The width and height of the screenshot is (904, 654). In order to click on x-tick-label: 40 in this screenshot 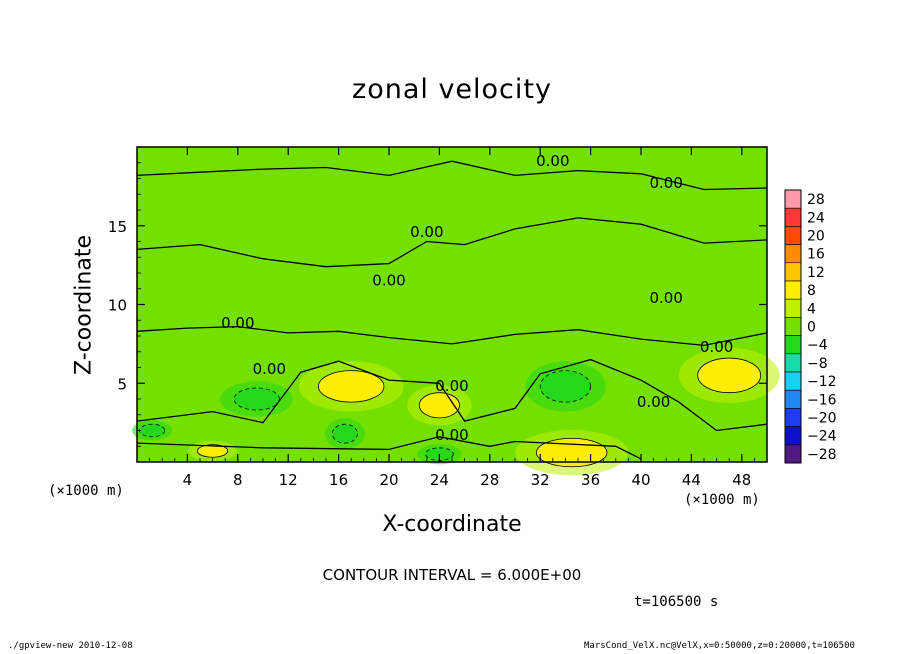, I will do `click(640, 480)`.